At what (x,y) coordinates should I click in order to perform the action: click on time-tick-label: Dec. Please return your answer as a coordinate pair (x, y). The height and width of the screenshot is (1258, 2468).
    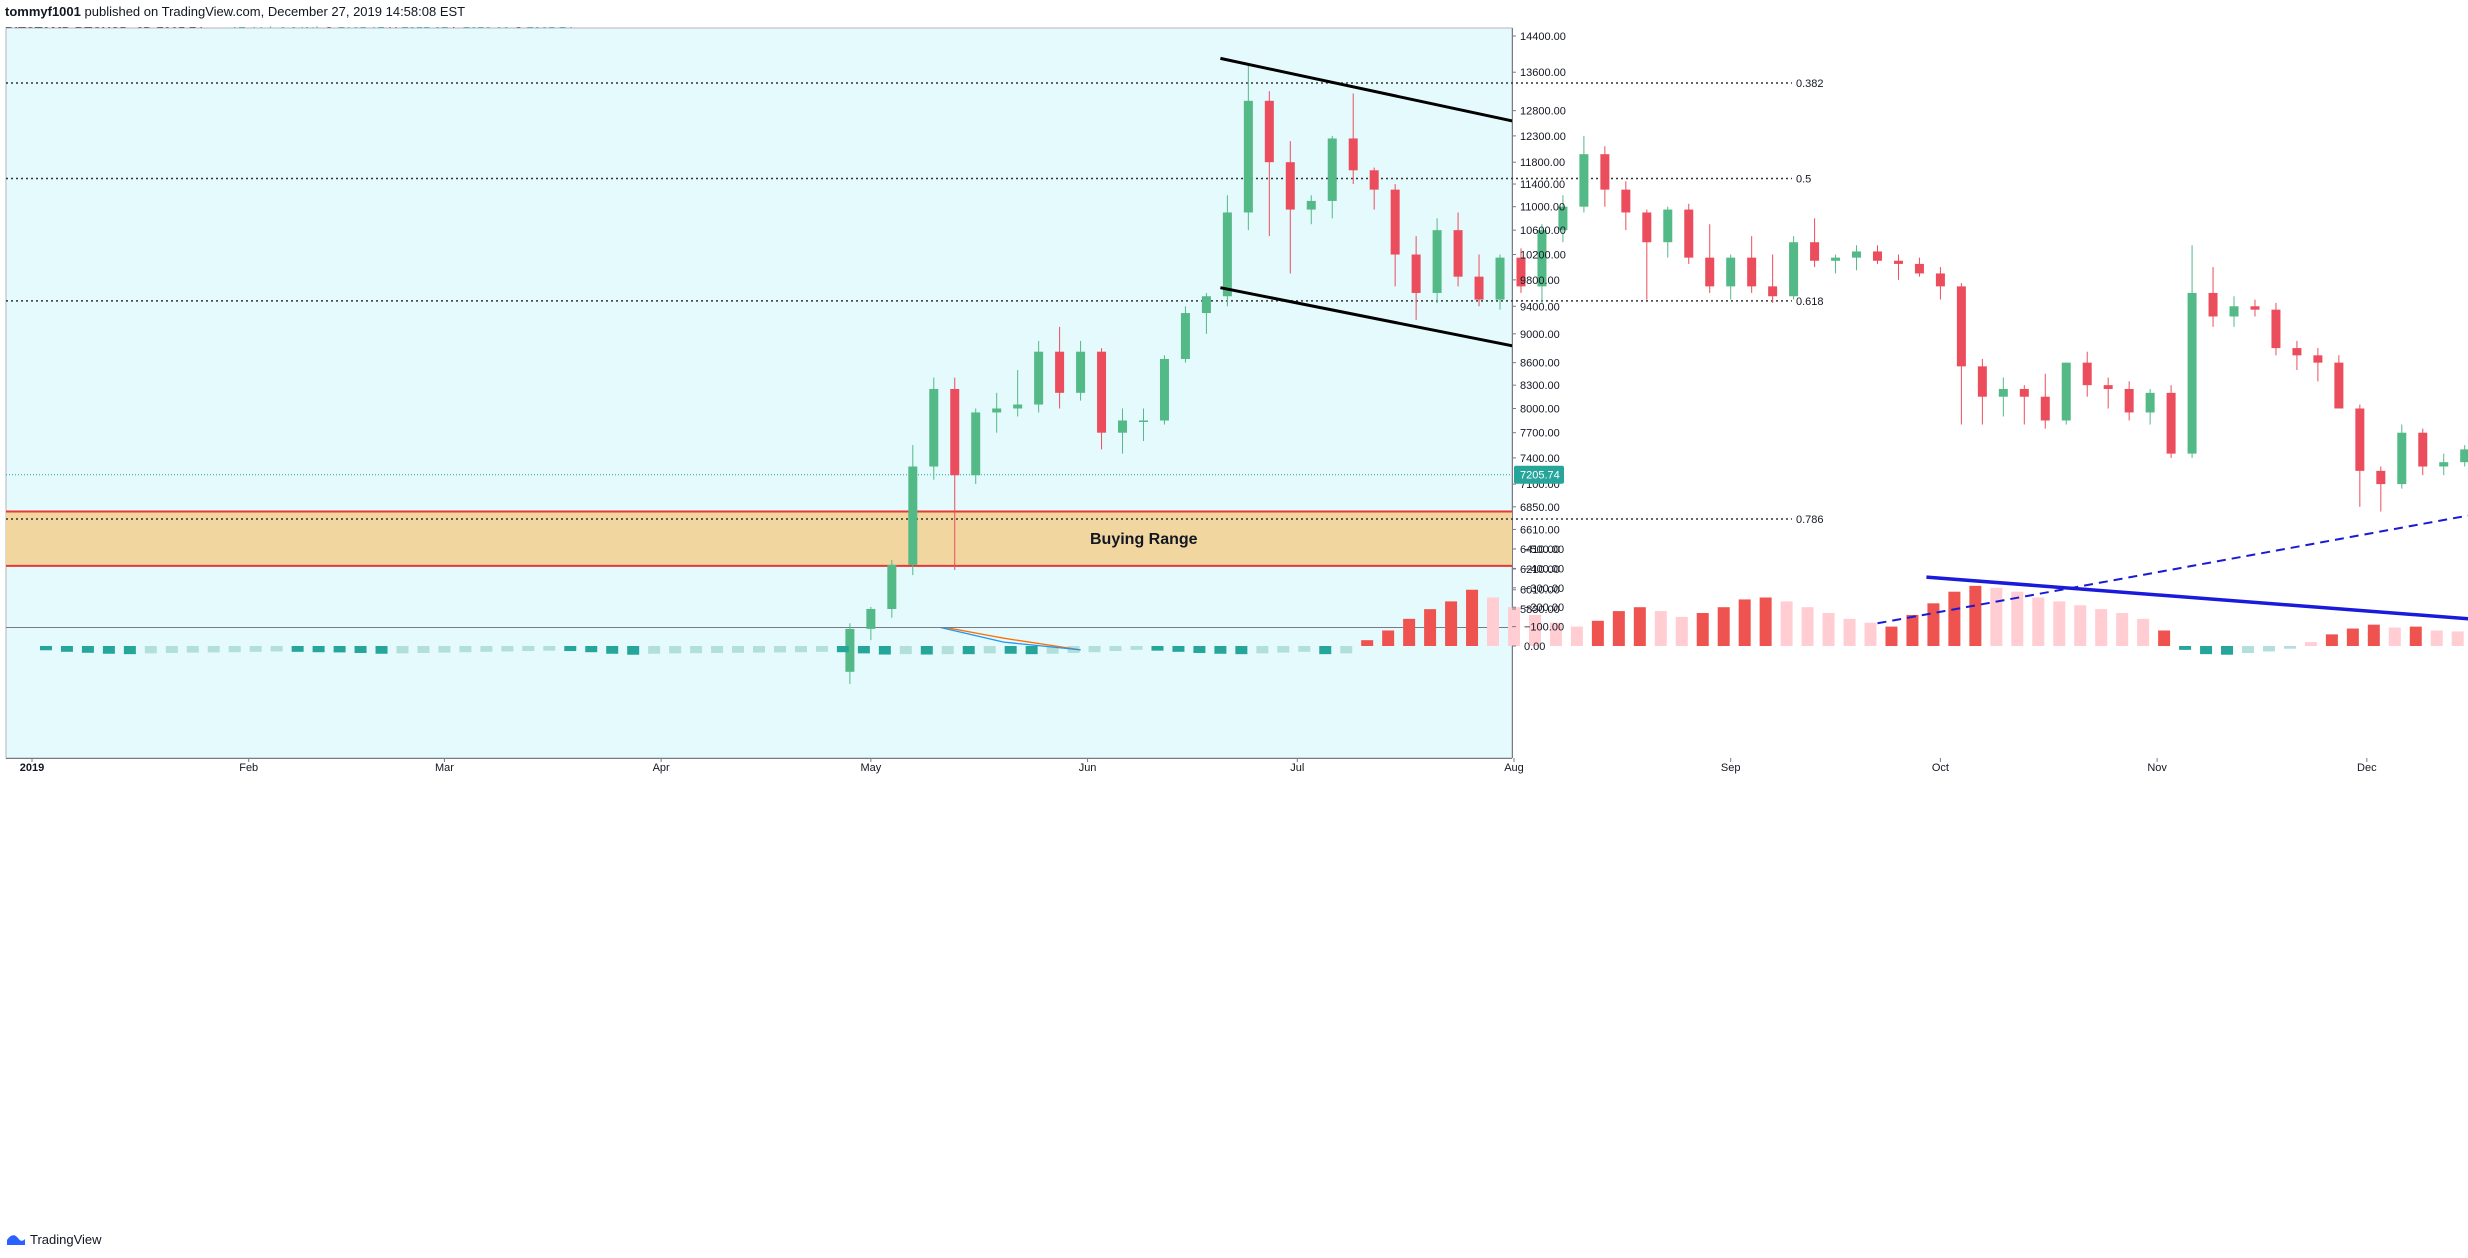
    Looking at the image, I should click on (2367, 768).